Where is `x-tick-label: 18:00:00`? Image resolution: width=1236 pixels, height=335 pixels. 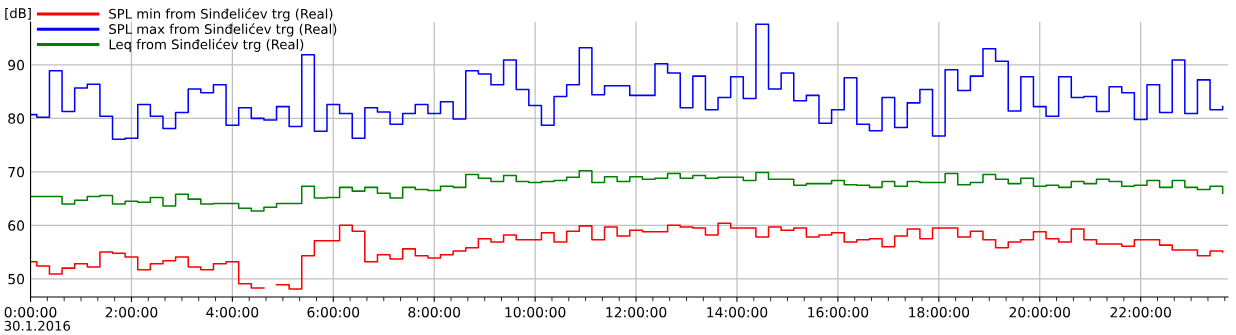
x-tick-label: 18:00:00 is located at coordinates (939, 312).